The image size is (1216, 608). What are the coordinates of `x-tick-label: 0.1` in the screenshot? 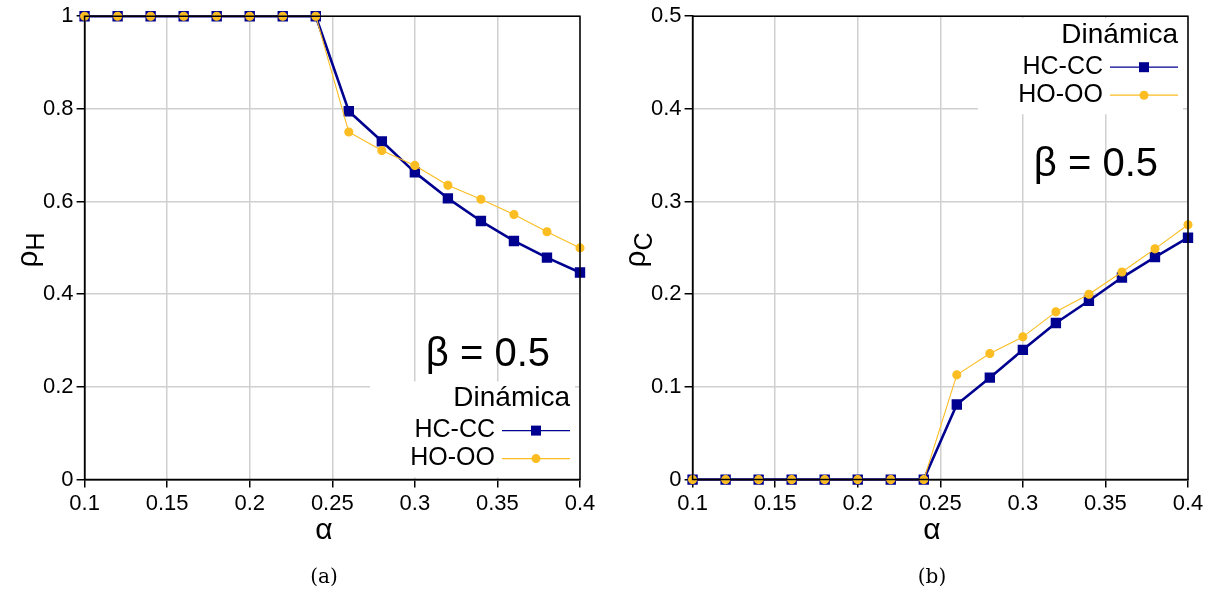 It's located at (692, 502).